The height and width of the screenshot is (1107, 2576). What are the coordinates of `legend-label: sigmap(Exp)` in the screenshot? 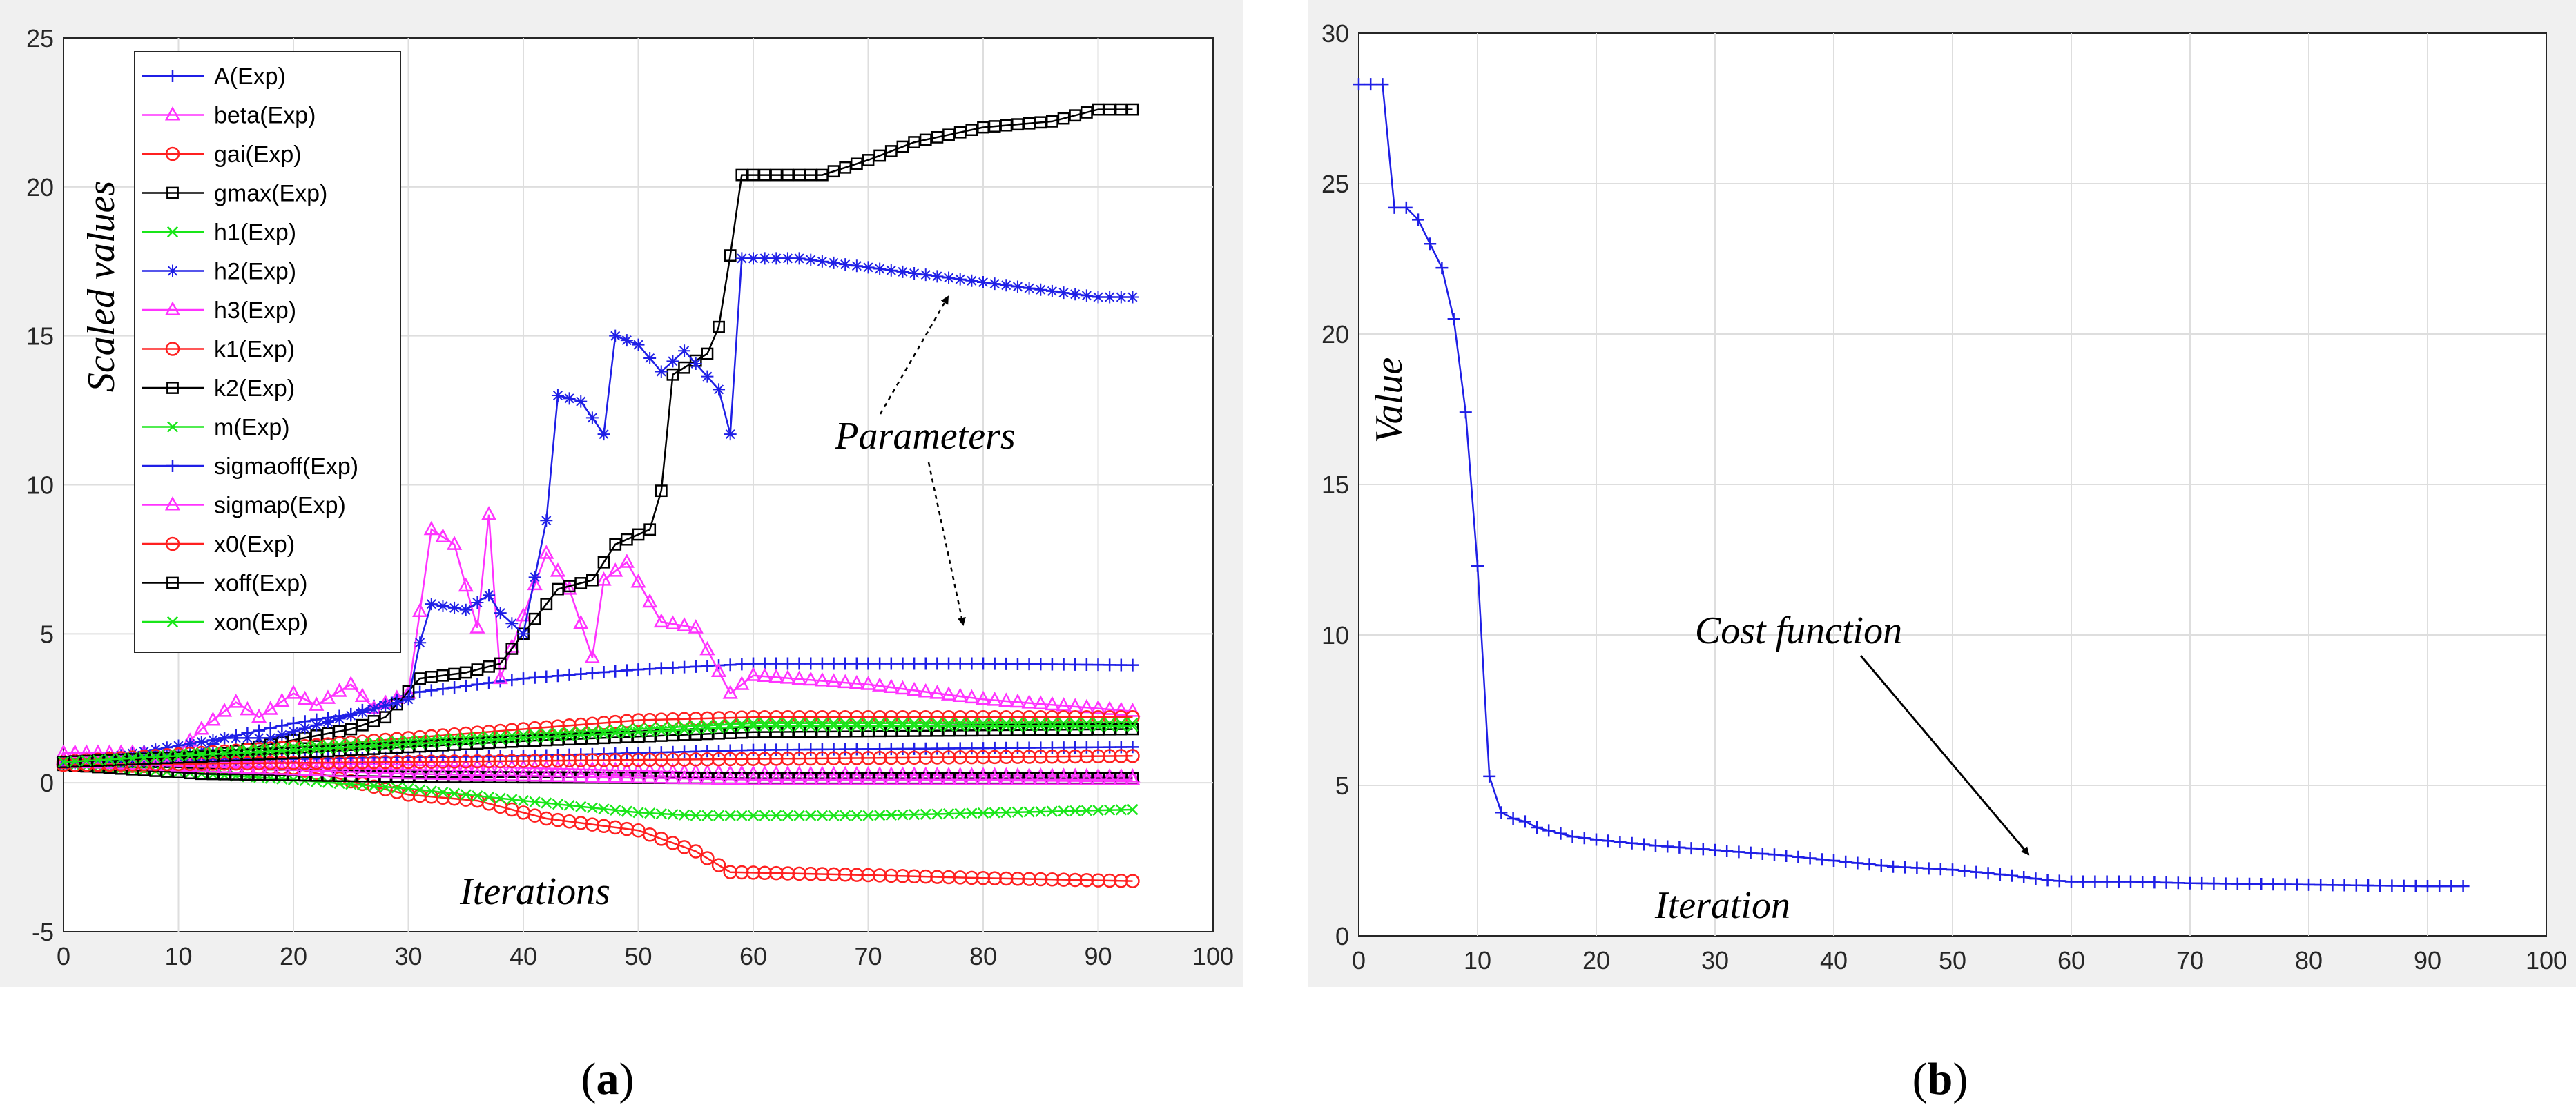 It's located at (280, 506).